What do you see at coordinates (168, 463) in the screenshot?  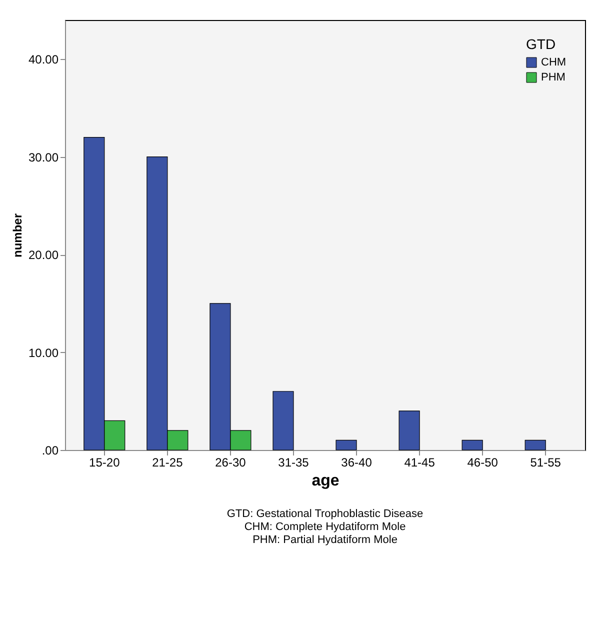 I see `x-tick-label: 21-25` at bounding box center [168, 463].